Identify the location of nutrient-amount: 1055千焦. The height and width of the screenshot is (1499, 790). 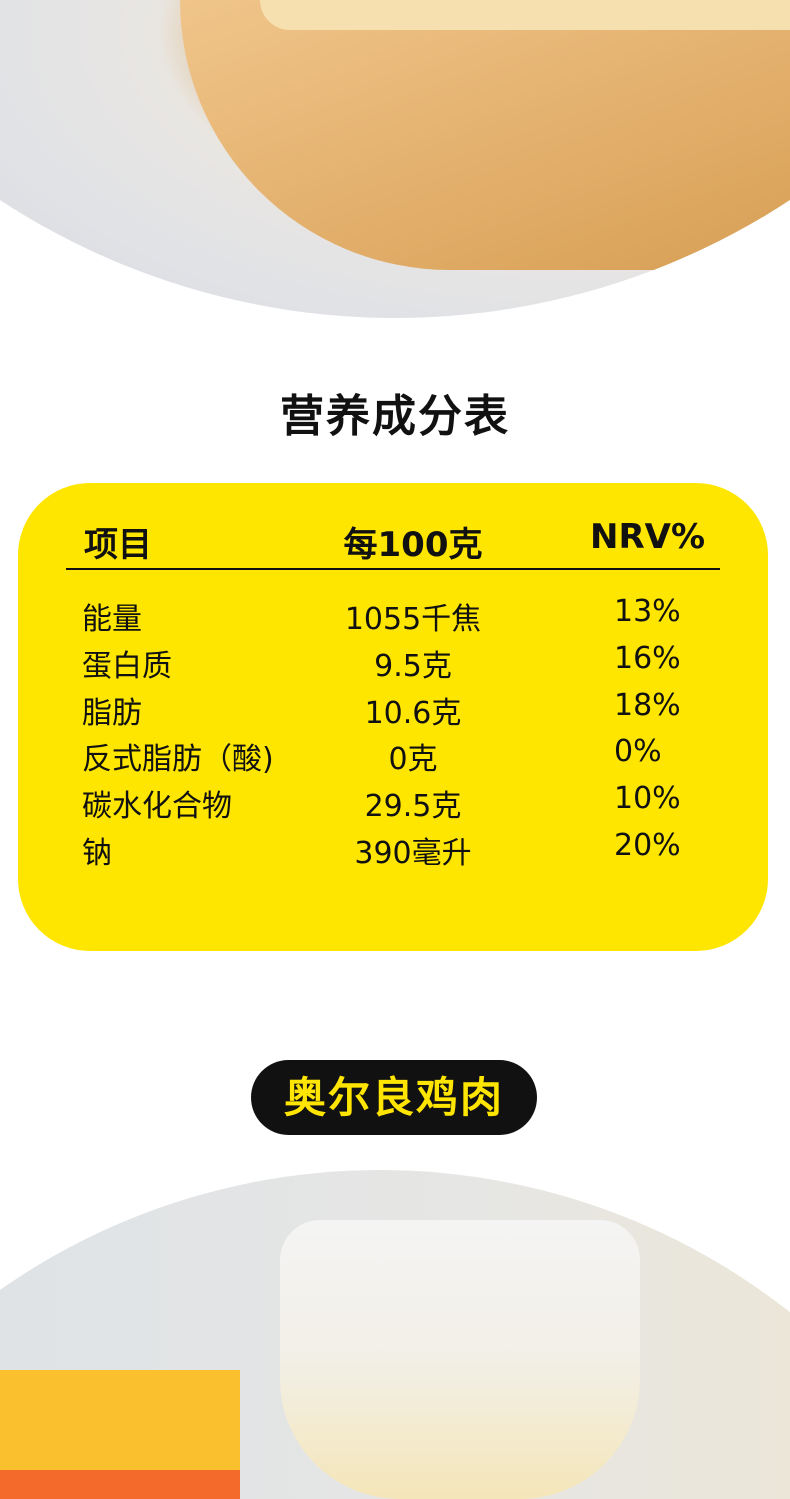
(413, 619).